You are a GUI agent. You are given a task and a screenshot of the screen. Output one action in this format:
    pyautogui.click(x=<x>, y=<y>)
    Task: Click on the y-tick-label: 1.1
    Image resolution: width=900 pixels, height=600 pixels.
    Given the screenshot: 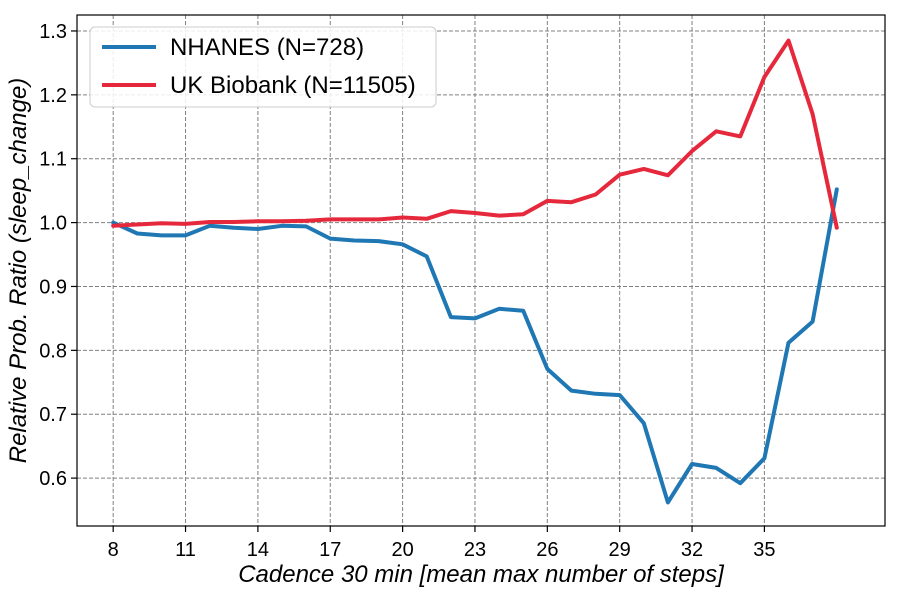 What is the action you would take?
    pyautogui.click(x=53, y=160)
    